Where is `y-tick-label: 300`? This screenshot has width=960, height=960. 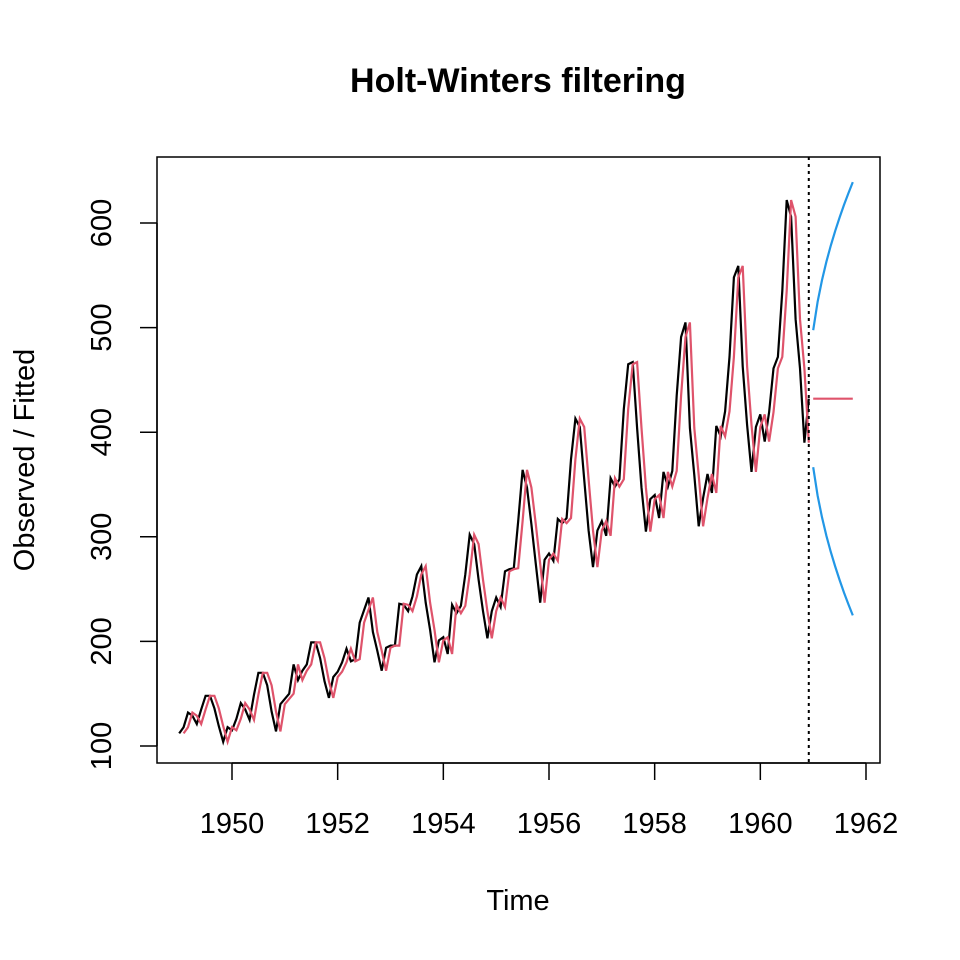 y-tick-label: 300 is located at coordinates (102, 537).